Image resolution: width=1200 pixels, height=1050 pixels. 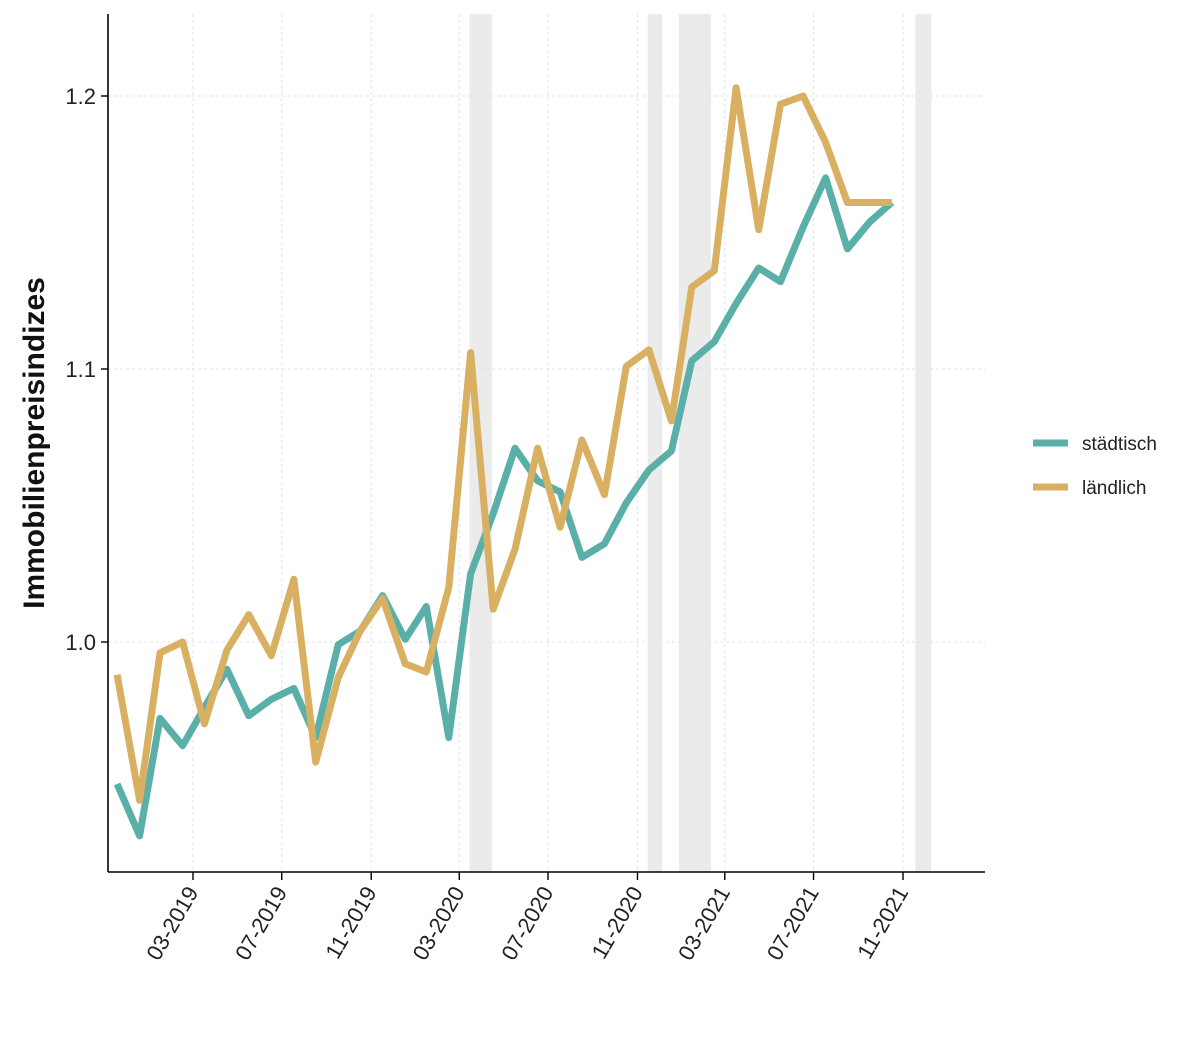 I want to click on y-axis-title: Immobilienpreisindizes, so click(x=34, y=443).